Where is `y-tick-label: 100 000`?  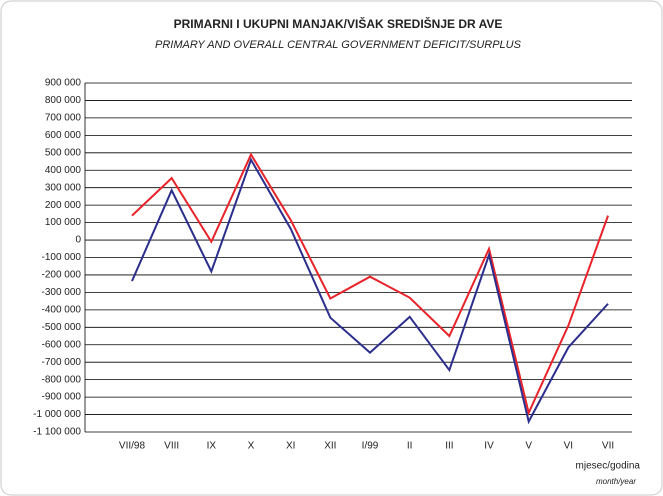 y-tick-label: 100 000 is located at coordinates (63, 222).